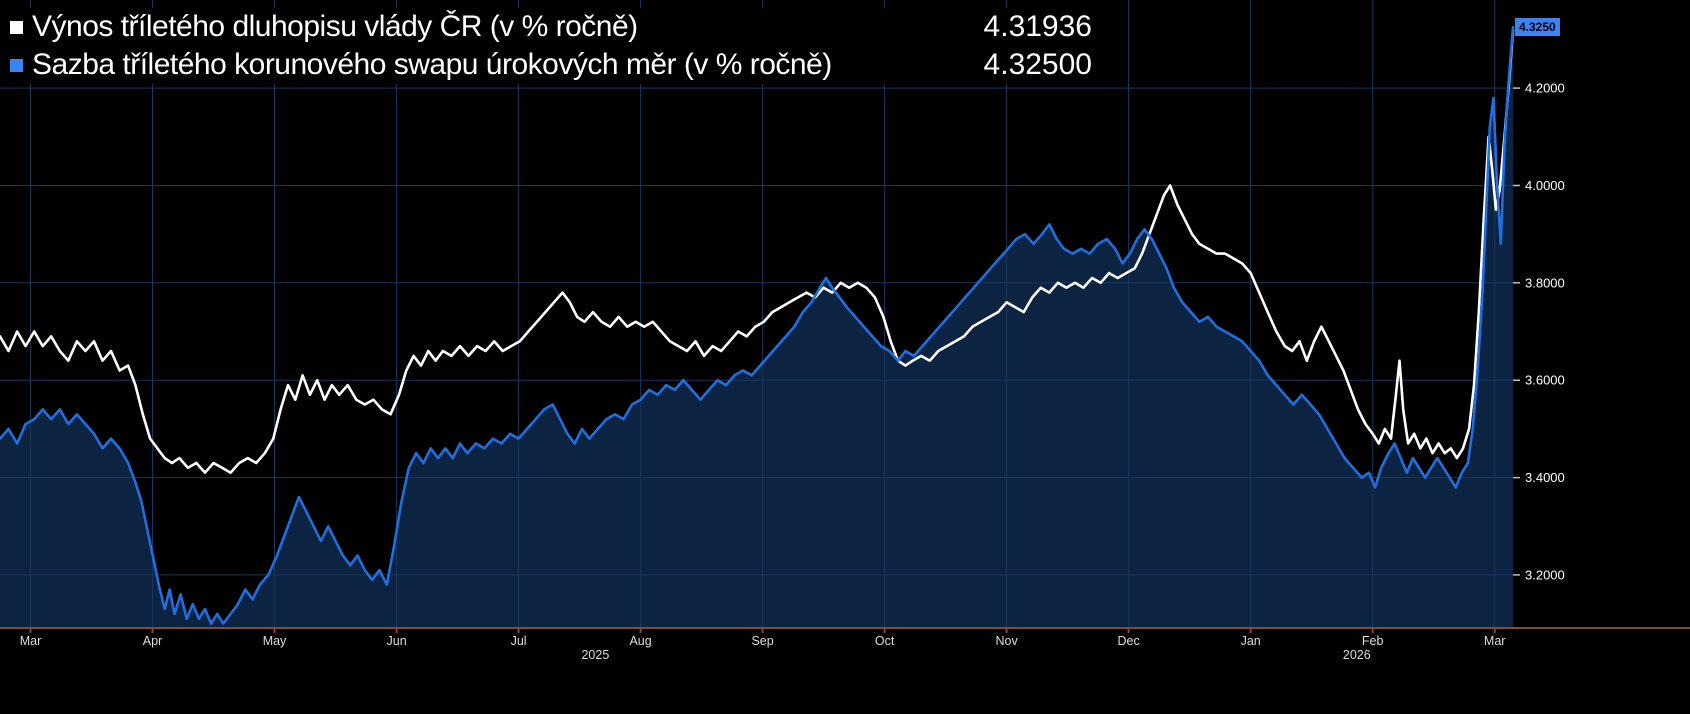  Describe the element at coordinates (275, 641) in the screenshot. I see `x-tick-label: May` at that location.